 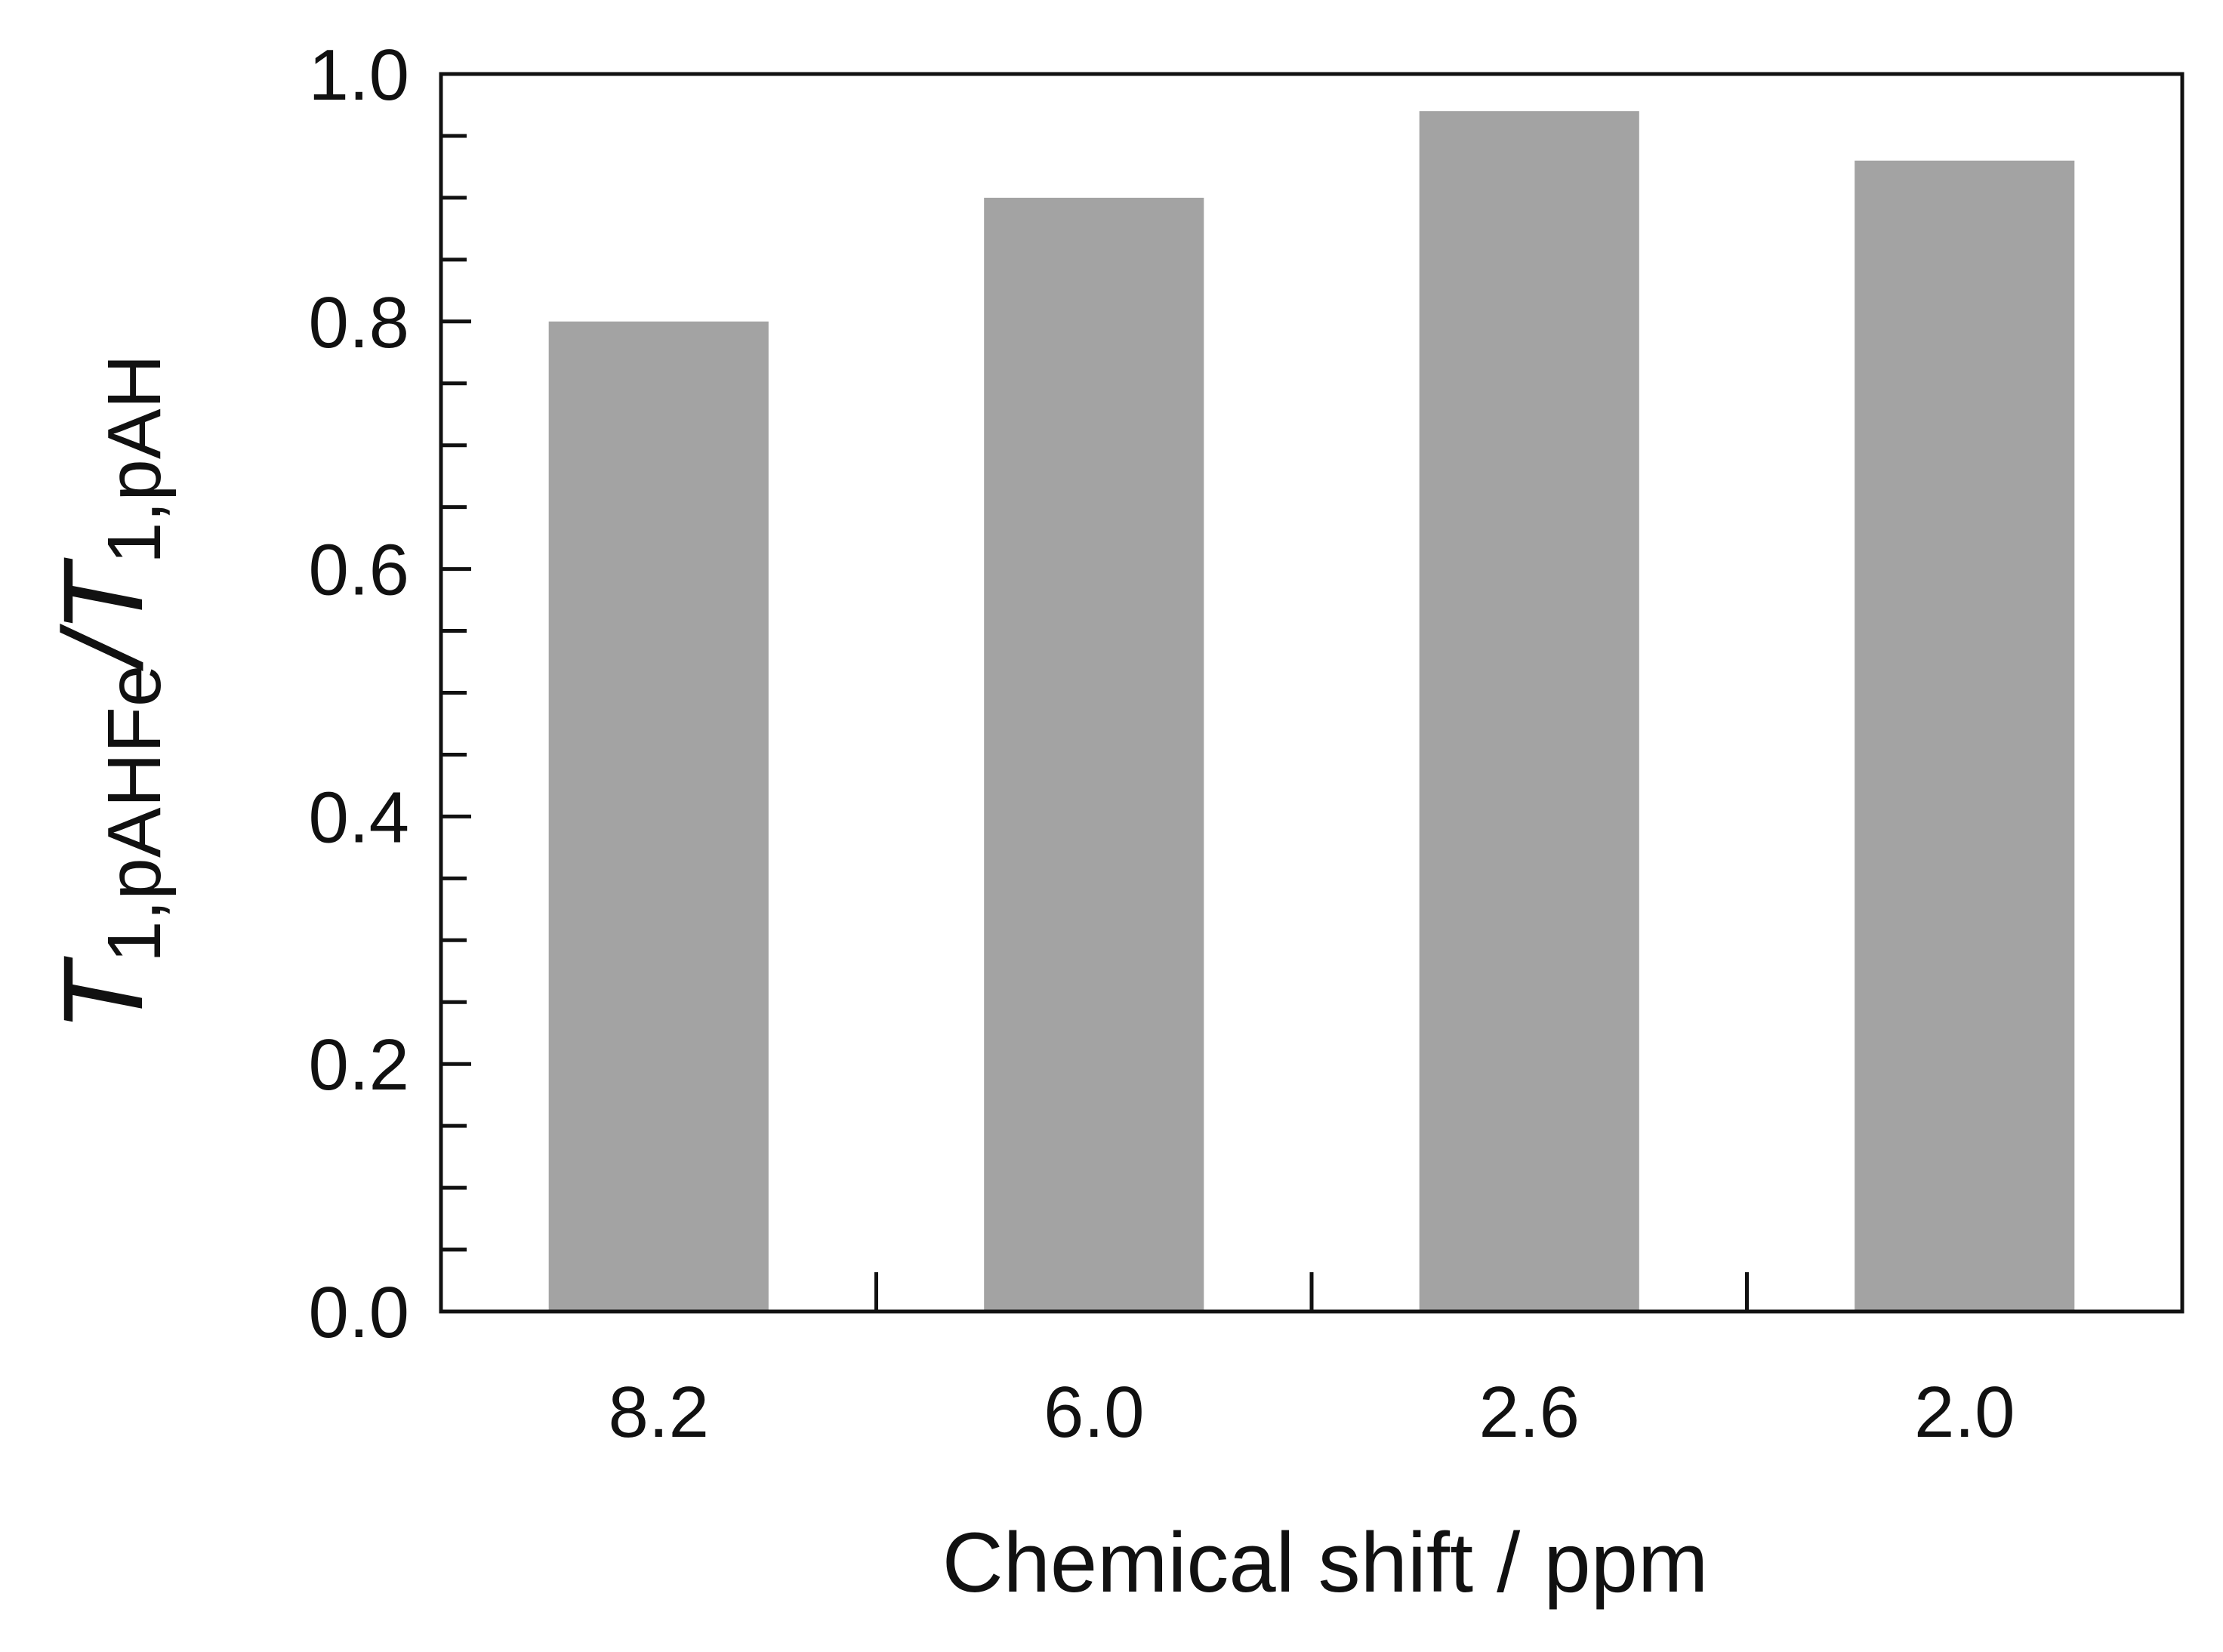 What do you see at coordinates (1094, 754) in the screenshot?
I see `bar-6.0` at bounding box center [1094, 754].